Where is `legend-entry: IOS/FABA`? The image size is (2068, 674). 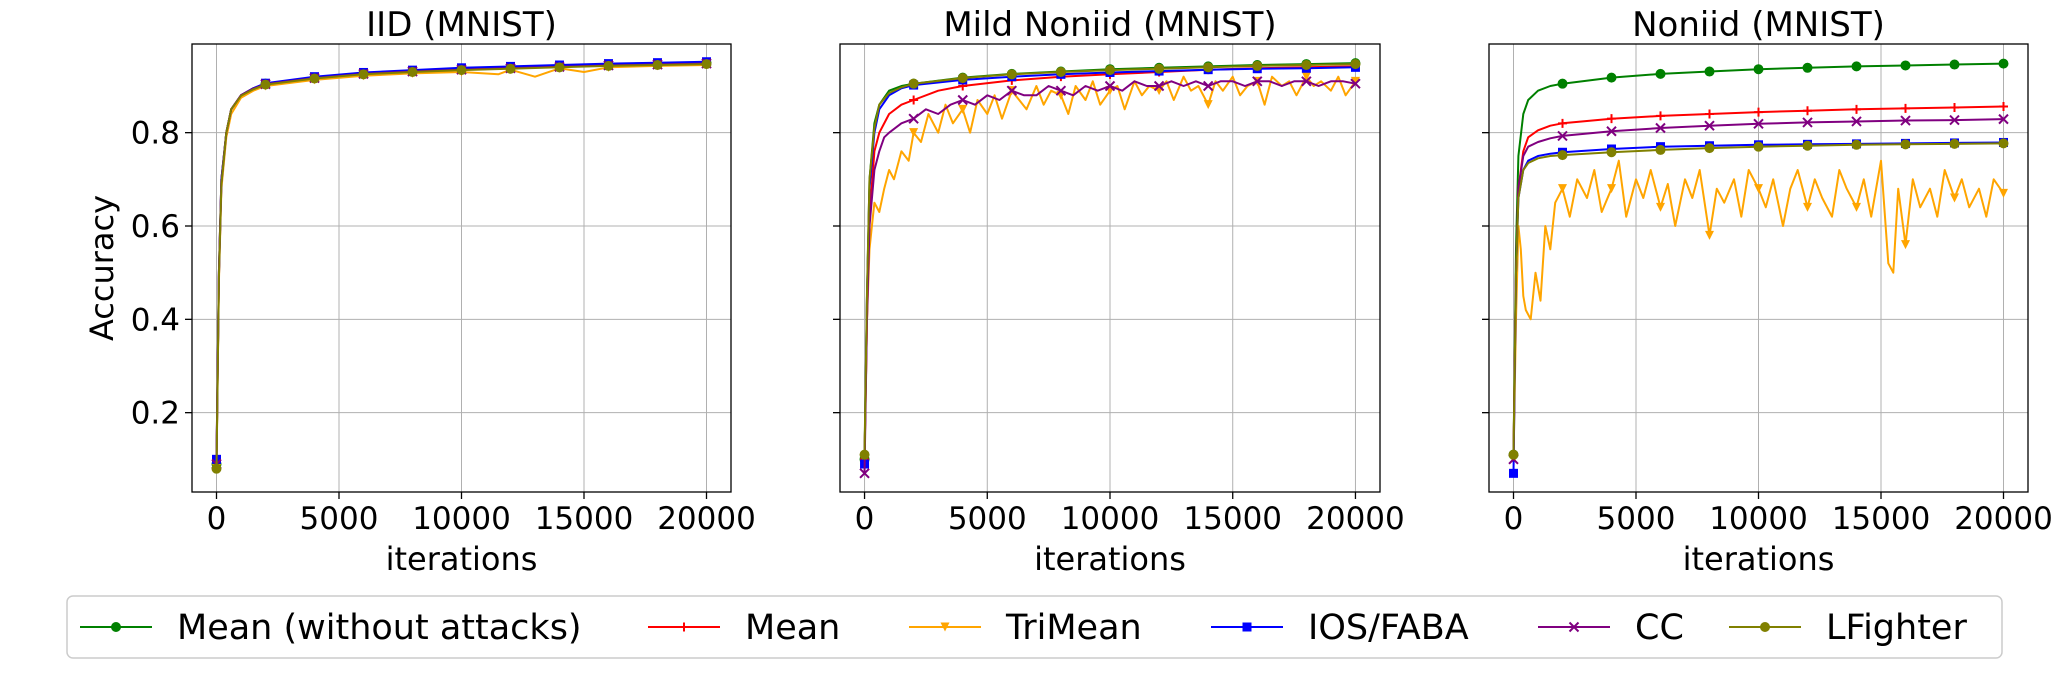
legend-entry: IOS/FABA is located at coordinates (1340, 628).